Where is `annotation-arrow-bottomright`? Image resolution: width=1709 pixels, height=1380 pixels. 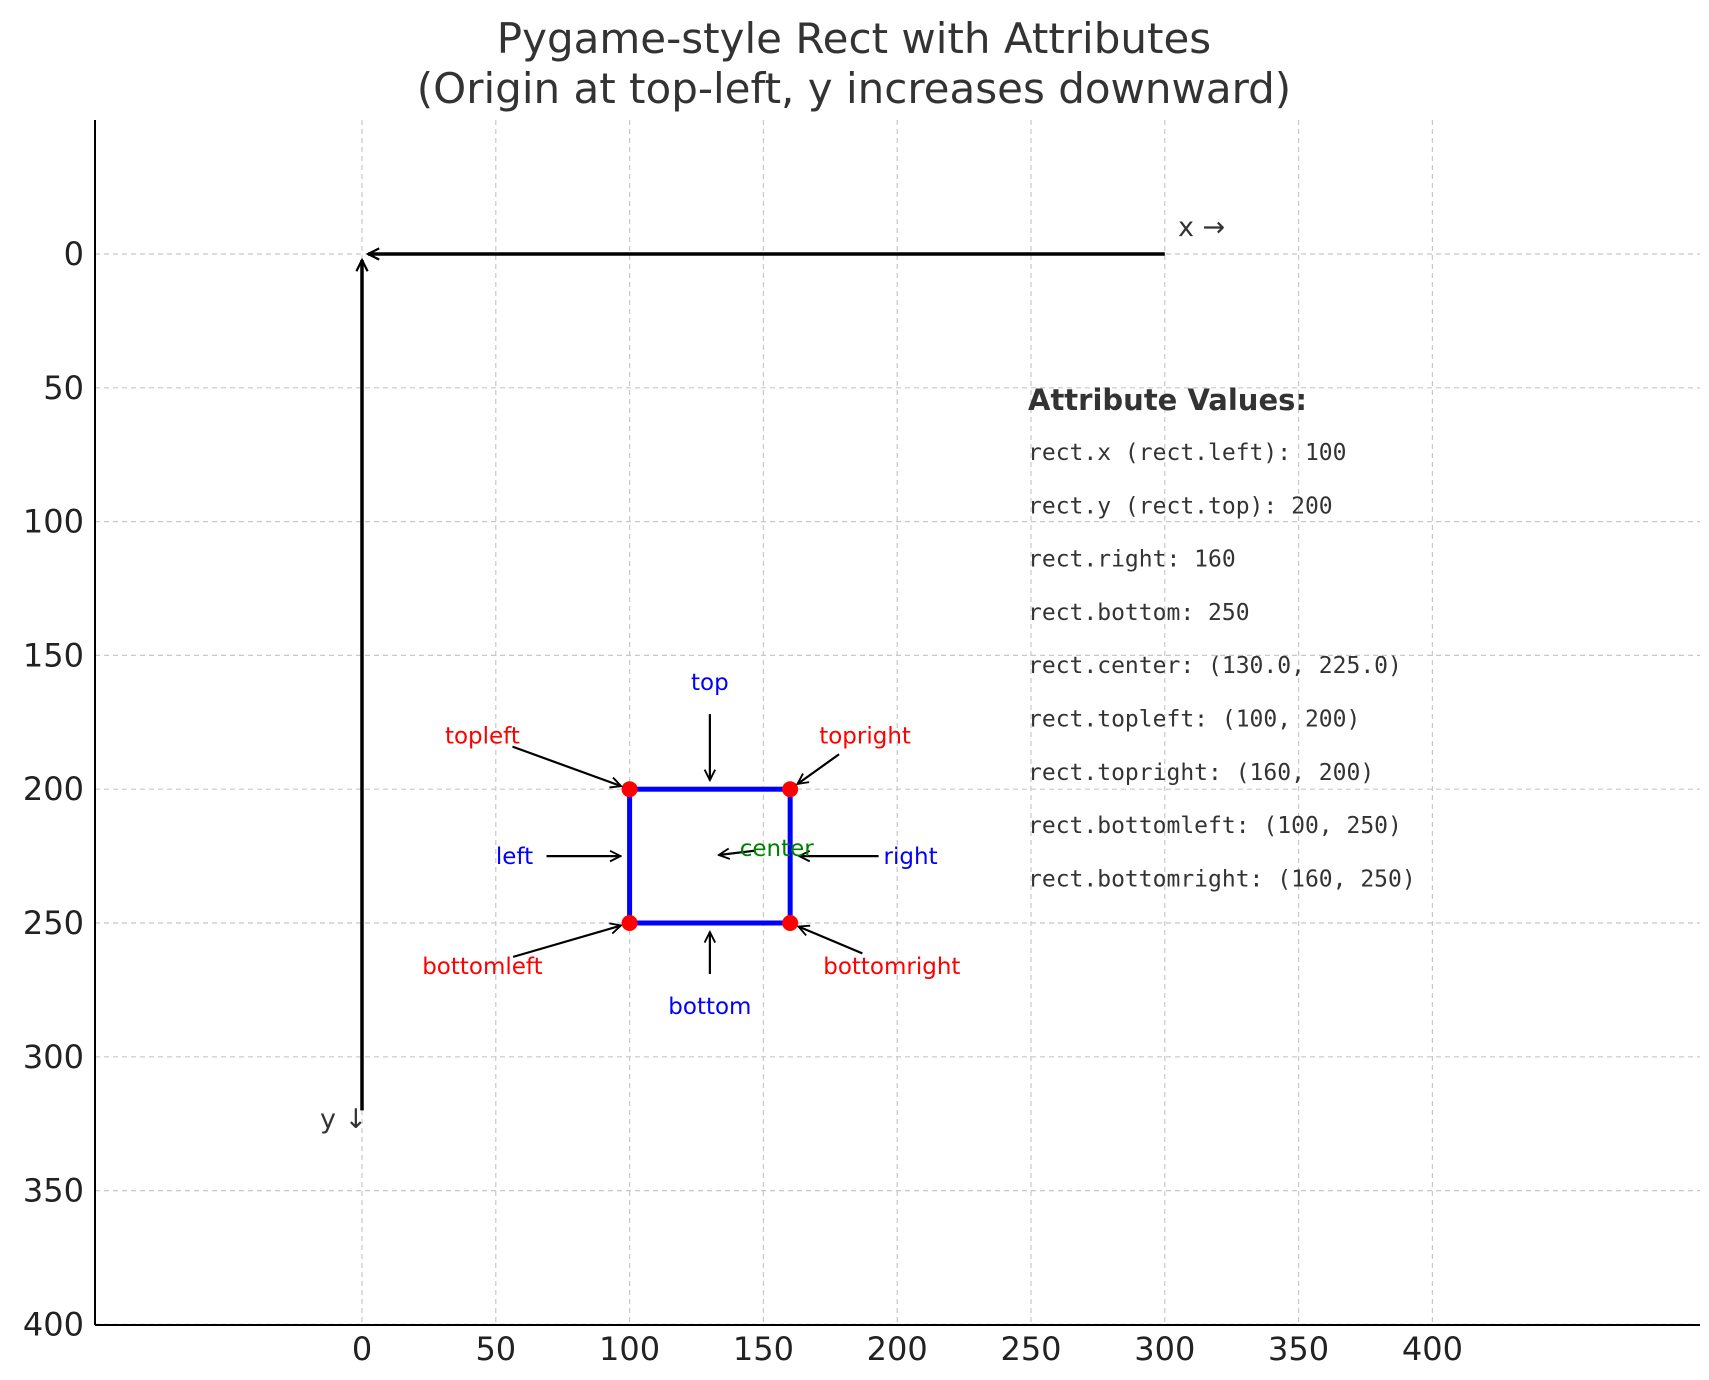 annotation-arrow-bottomright is located at coordinates (830, 940).